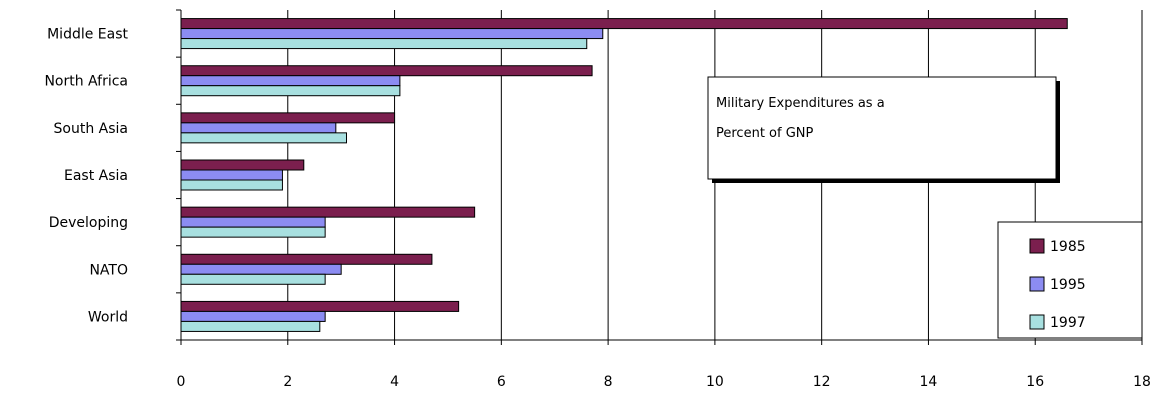 This screenshot has width=1150, height=395. I want to click on annotation-line-2: Percent of GNP, so click(765, 133).